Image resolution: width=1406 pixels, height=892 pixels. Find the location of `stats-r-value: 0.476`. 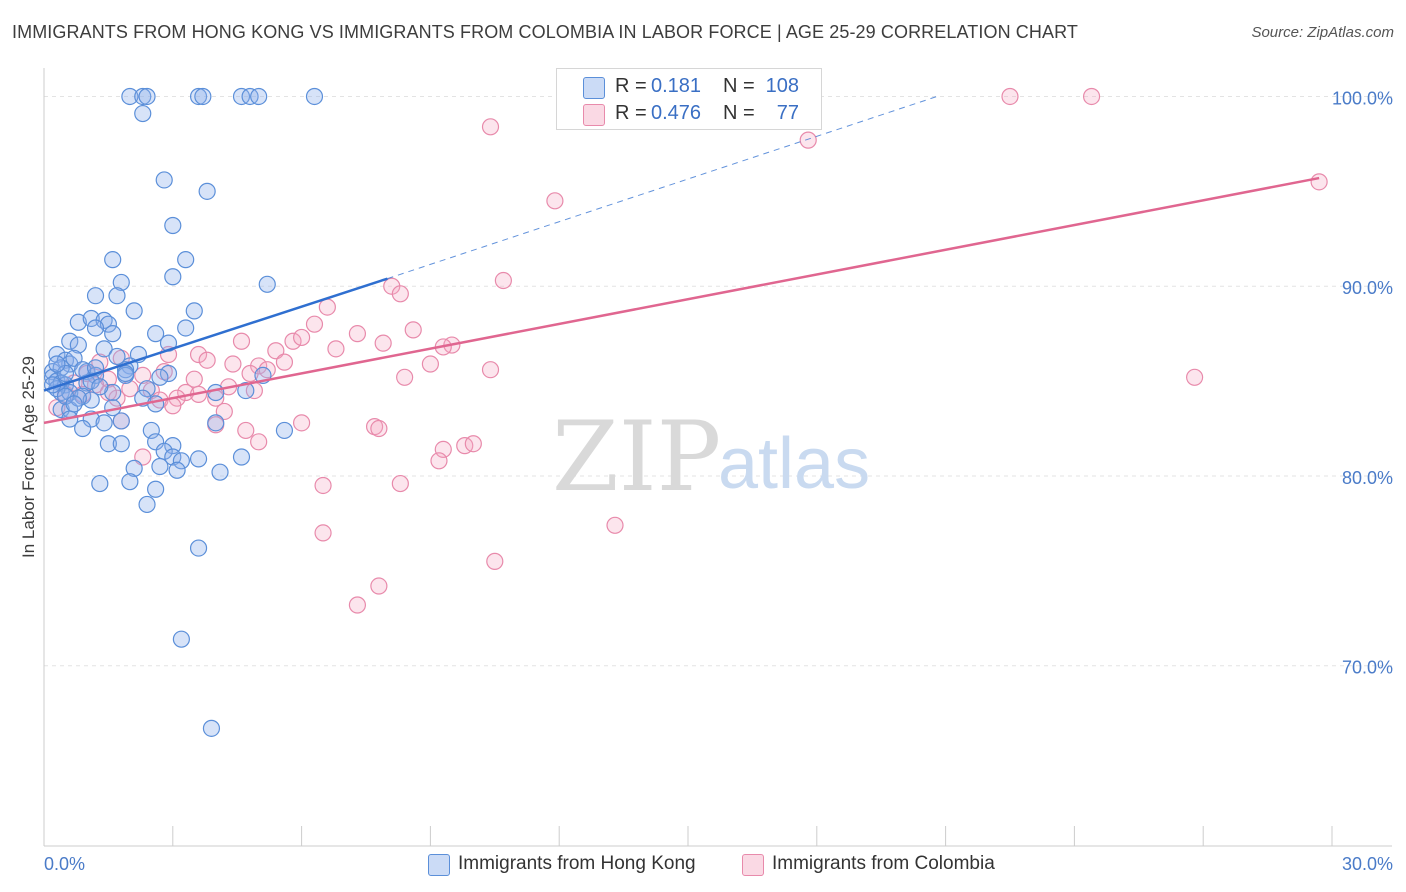

stats-r-value: 0.476 is located at coordinates (676, 113).